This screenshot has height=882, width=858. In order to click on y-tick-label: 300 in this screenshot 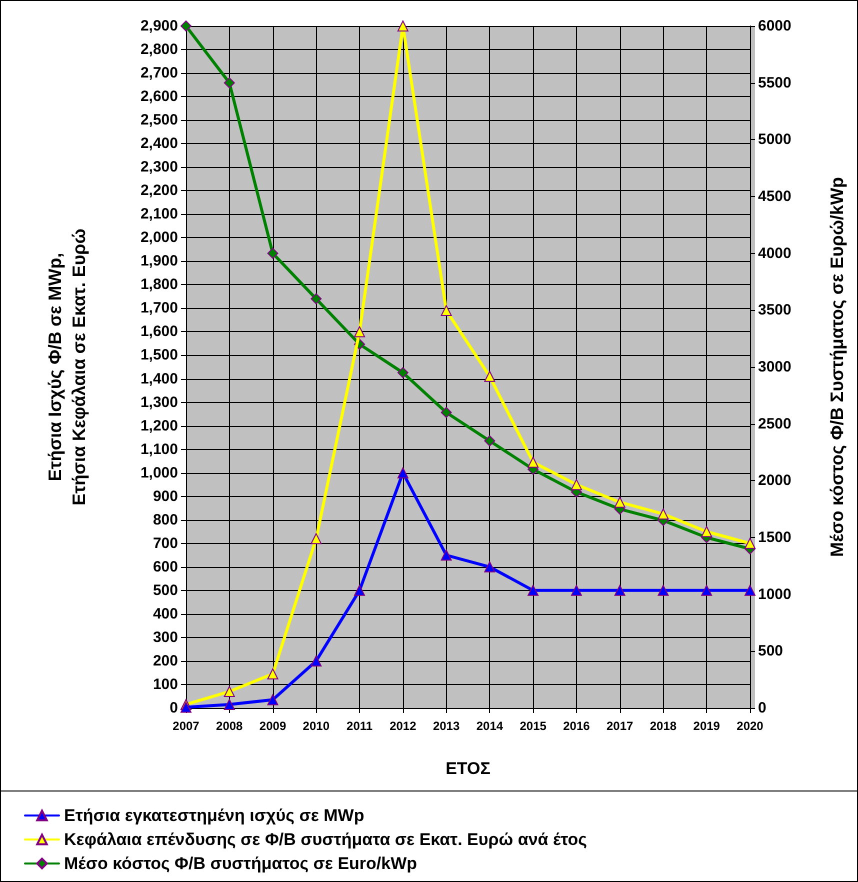, I will do `click(165, 637)`.